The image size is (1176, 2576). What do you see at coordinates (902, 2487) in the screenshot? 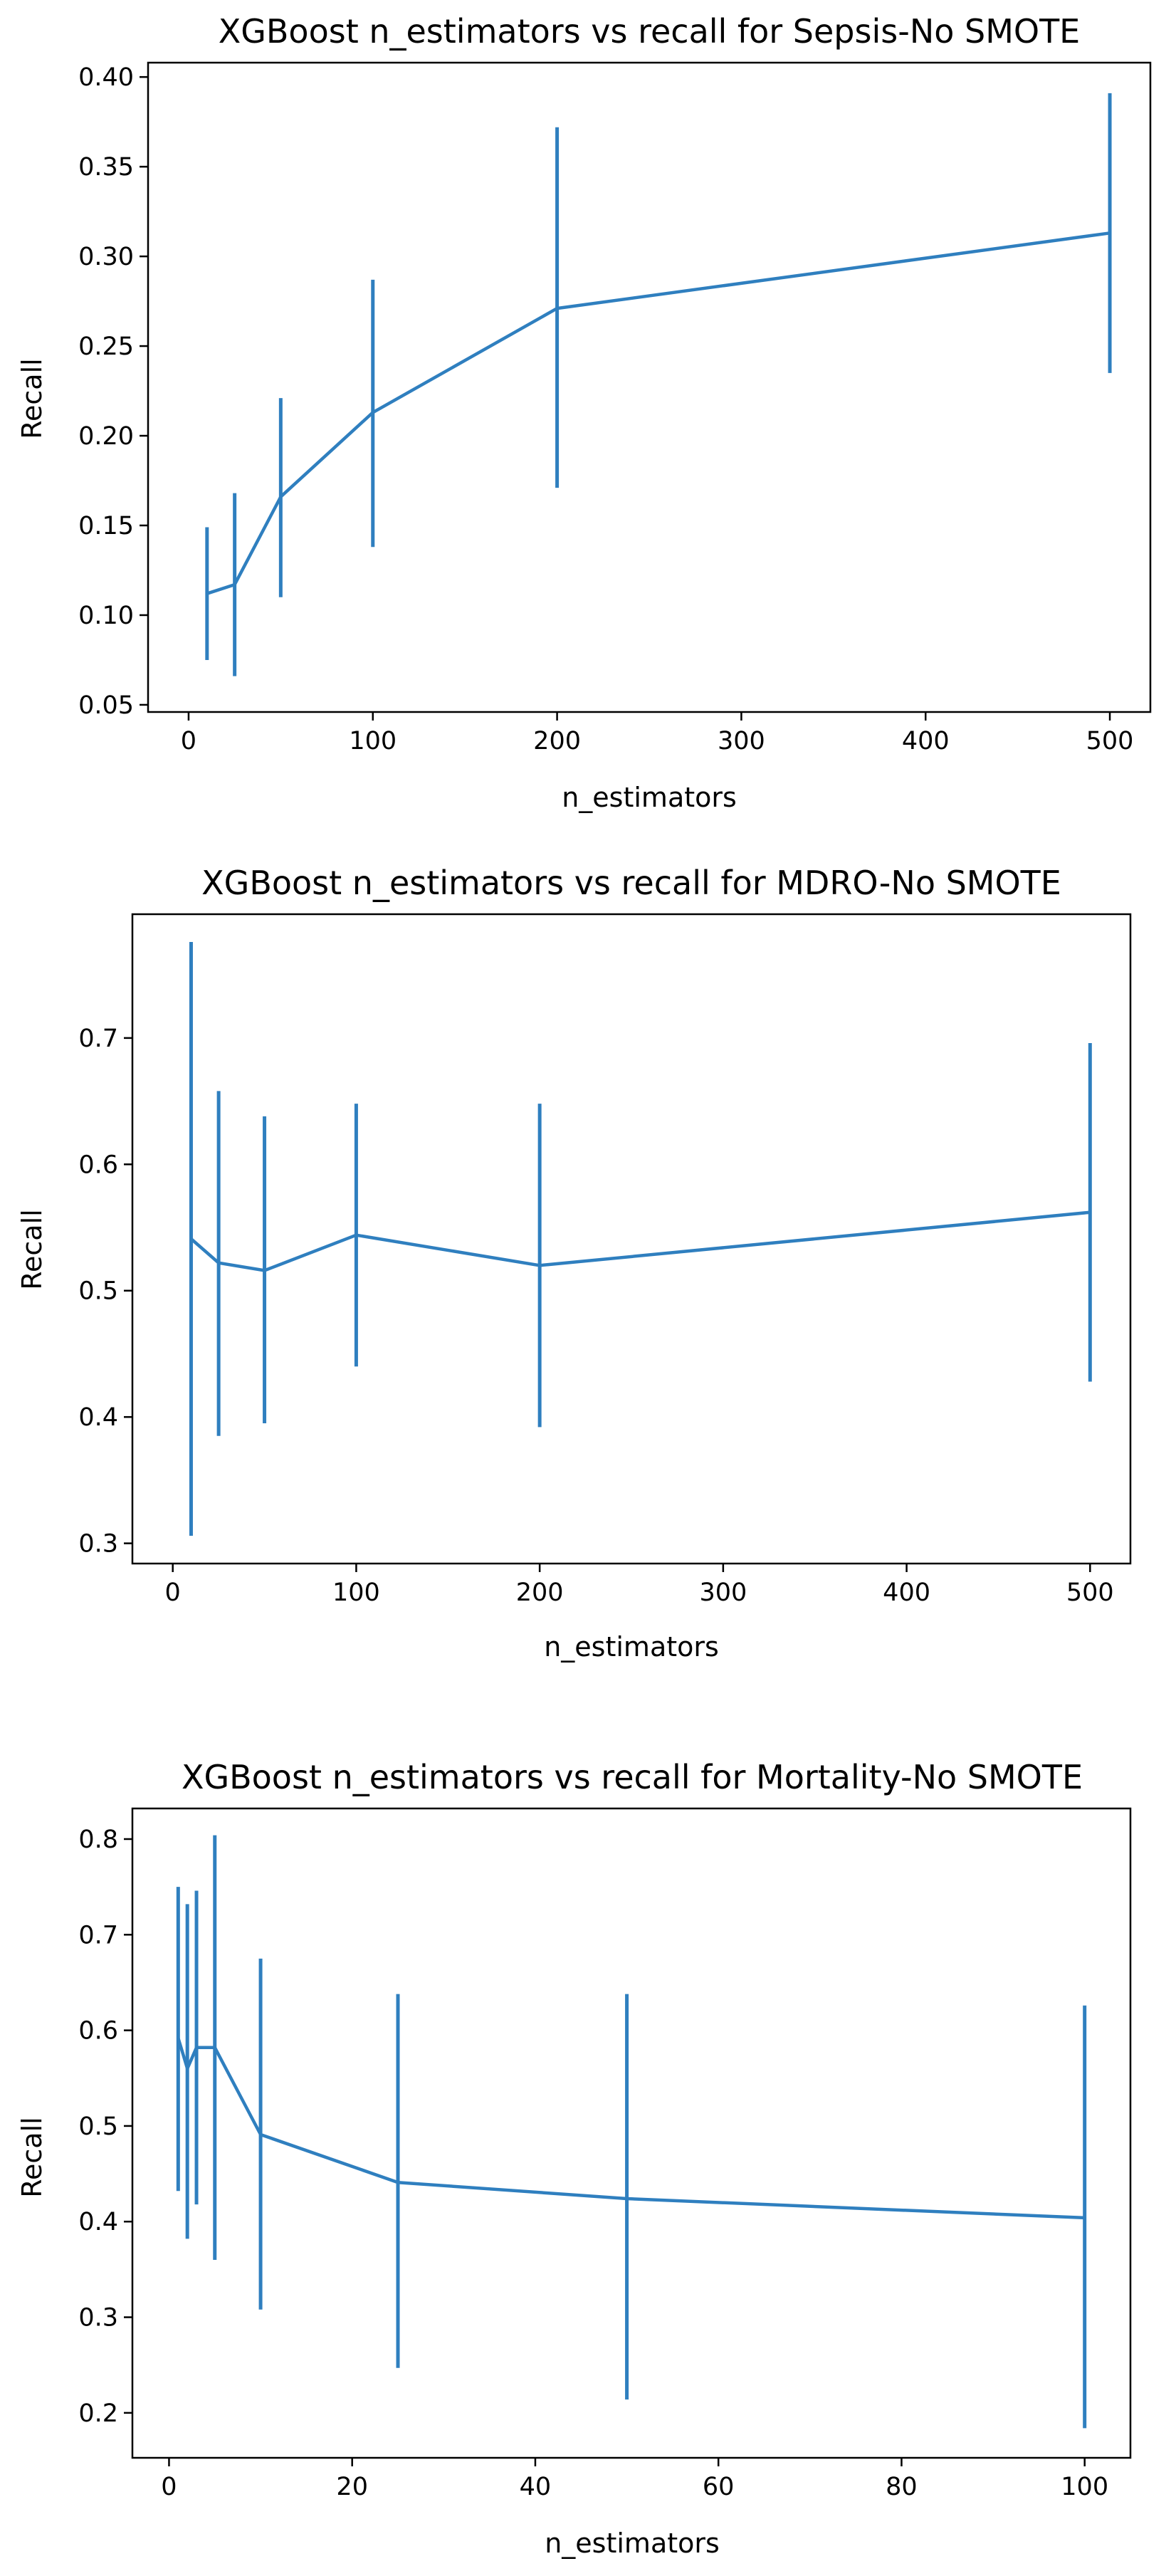
I see `x-tick-label: 80` at bounding box center [902, 2487].